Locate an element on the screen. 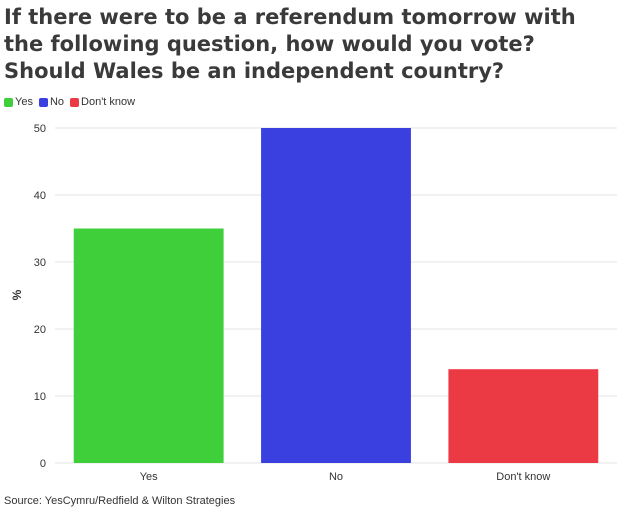 The height and width of the screenshot is (511, 625). y-tick-label: 50 is located at coordinates (40, 129).